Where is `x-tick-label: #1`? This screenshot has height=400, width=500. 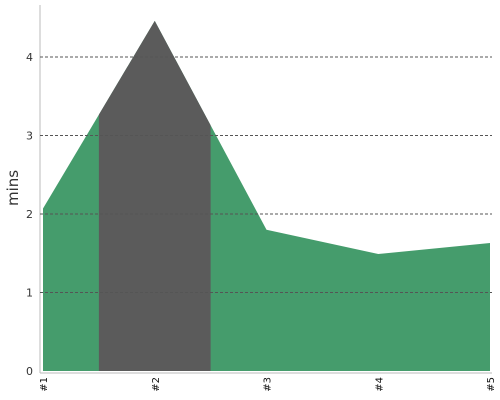
x-tick-label: #1 is located at coordinates (44, 384).